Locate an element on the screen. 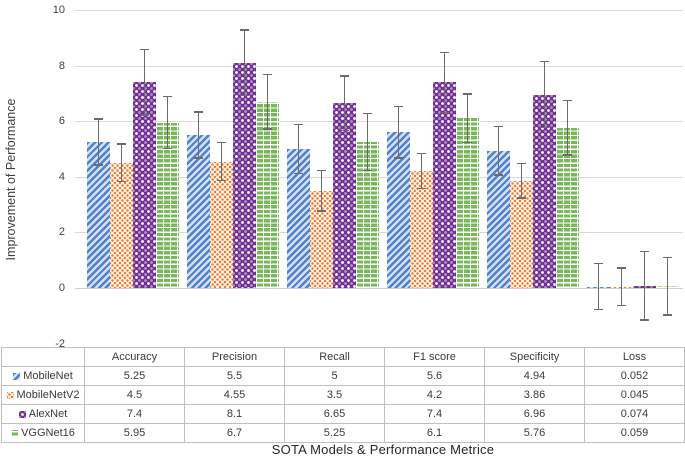 The height and width of the screenshot is (458, 685). bar-mobilenetv2-recall is located at coordinates (321, 239).